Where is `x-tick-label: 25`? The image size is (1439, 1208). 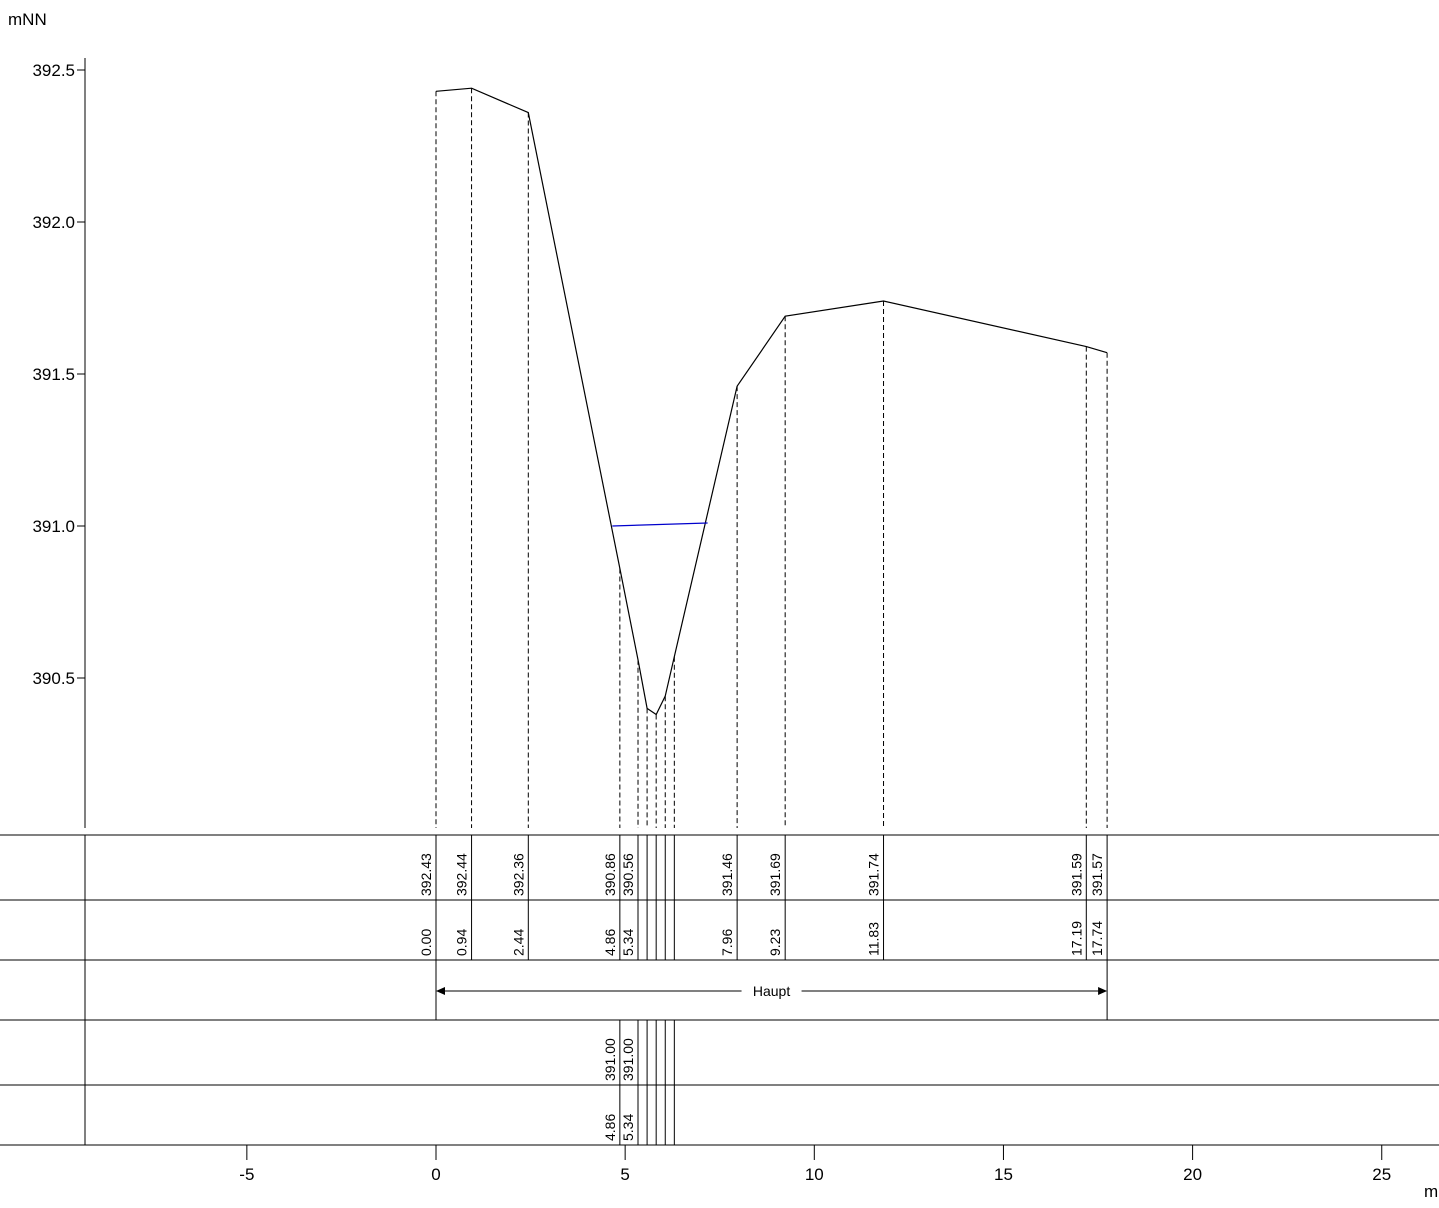 x-tick-label: 25 is located at coordinates (1381, 1174).